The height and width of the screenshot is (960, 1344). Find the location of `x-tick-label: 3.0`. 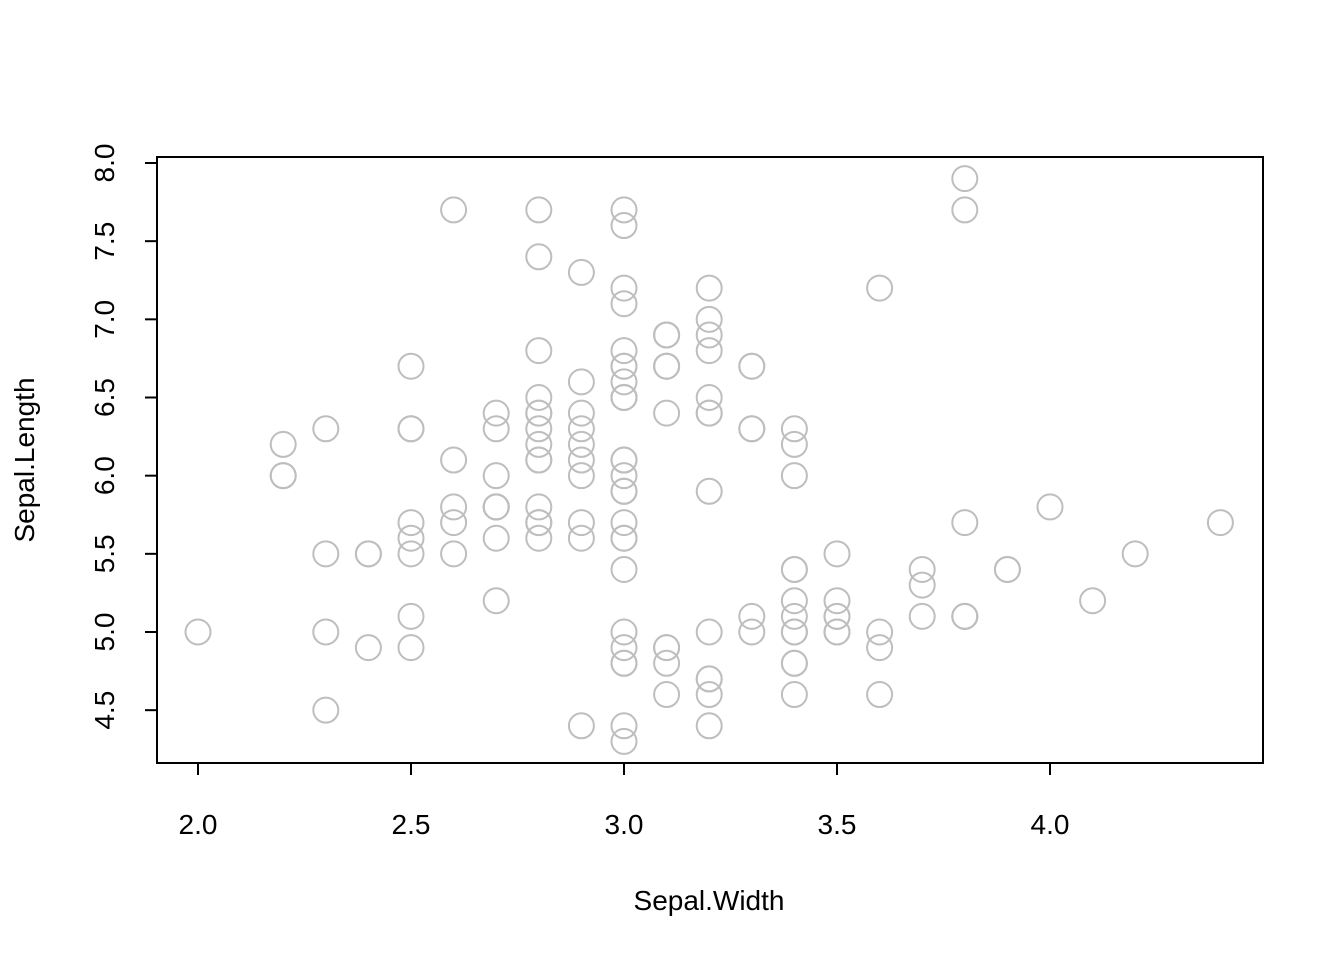

x-tick-label: 3.0 is located at coordinates (624, 824).